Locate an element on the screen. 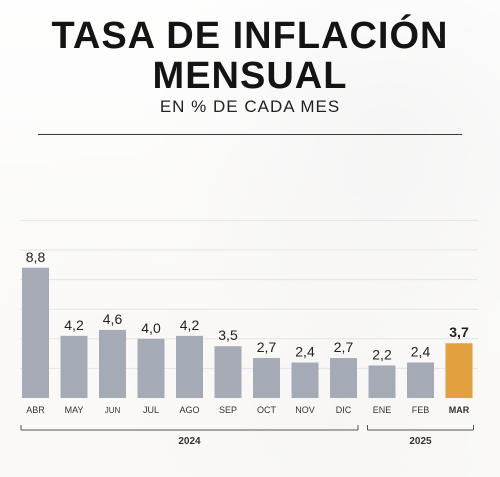  x-tick-label: MAR is located at coordinates (459, 410).